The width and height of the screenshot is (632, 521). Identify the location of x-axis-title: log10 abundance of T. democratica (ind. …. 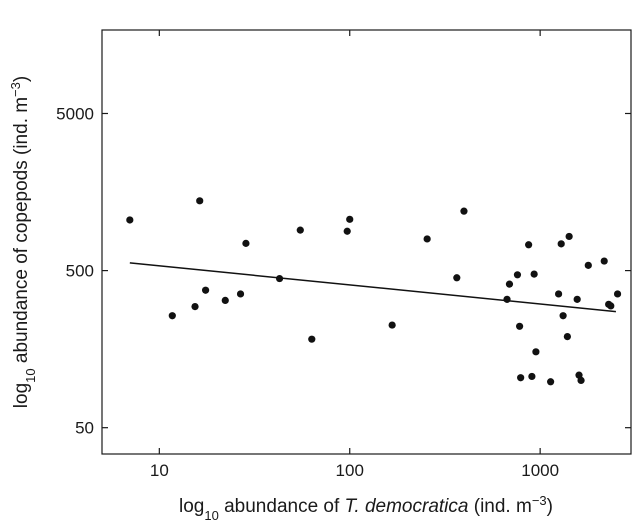
(366, 507).